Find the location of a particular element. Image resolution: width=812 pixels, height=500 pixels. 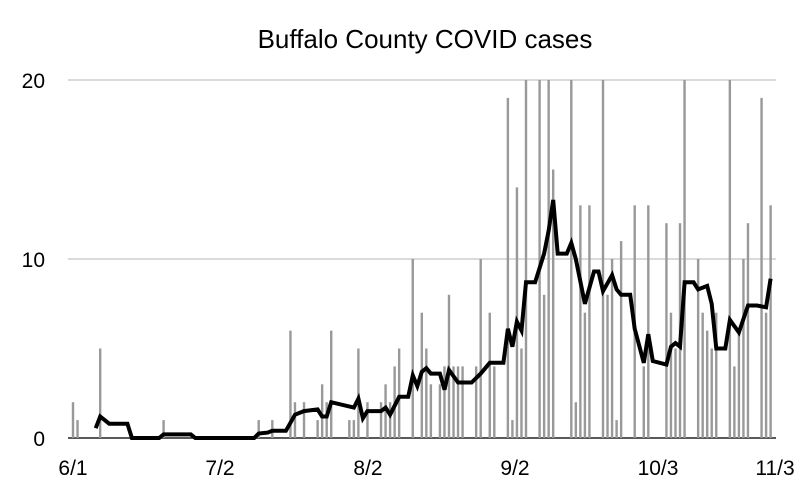

y-tick-label: 10 is located at coordinates (33, 260).